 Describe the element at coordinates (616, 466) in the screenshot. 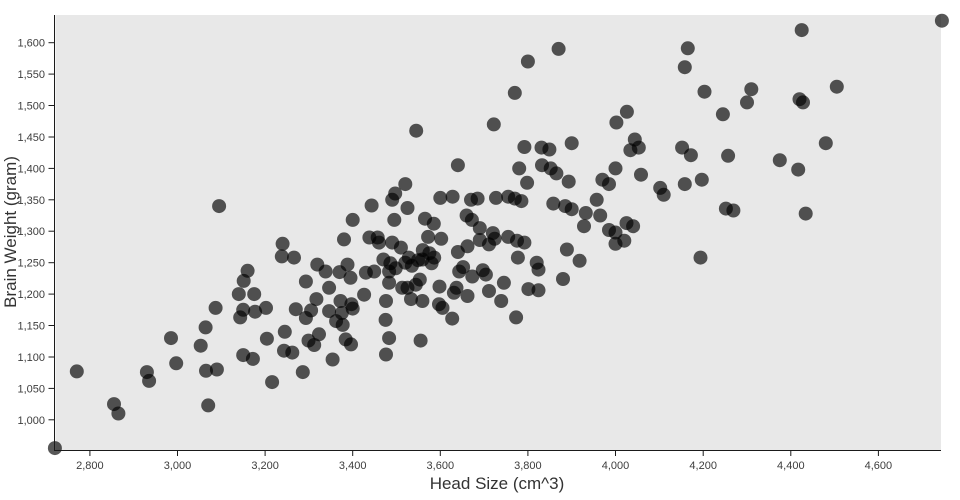

I see `x-tick-label: 4,000` at that location.